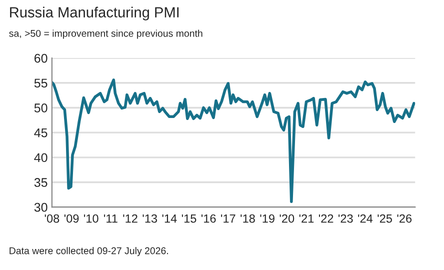  I want to click on x-tick-label: '10, so click(91, 218).